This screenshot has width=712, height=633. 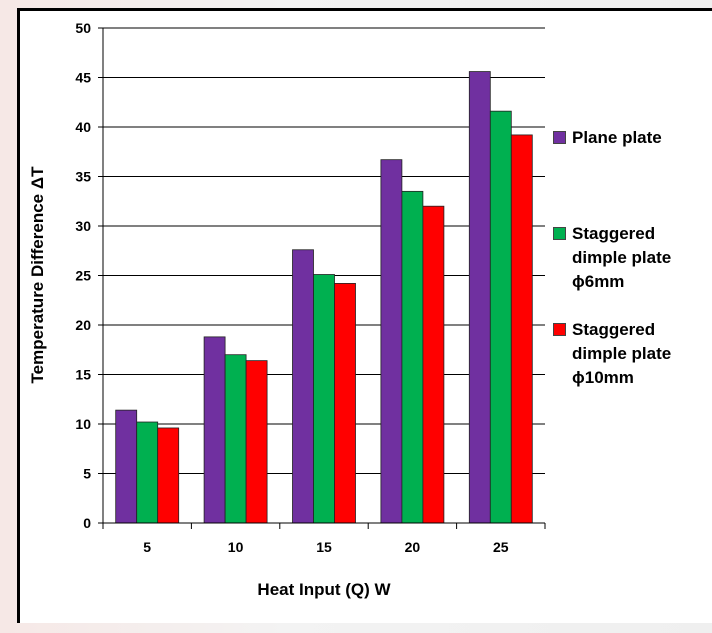 What do you see at coordinates (324, 547) in the screenshot?
I see `x-tick-label: 15` at bounding box center [324, 547].